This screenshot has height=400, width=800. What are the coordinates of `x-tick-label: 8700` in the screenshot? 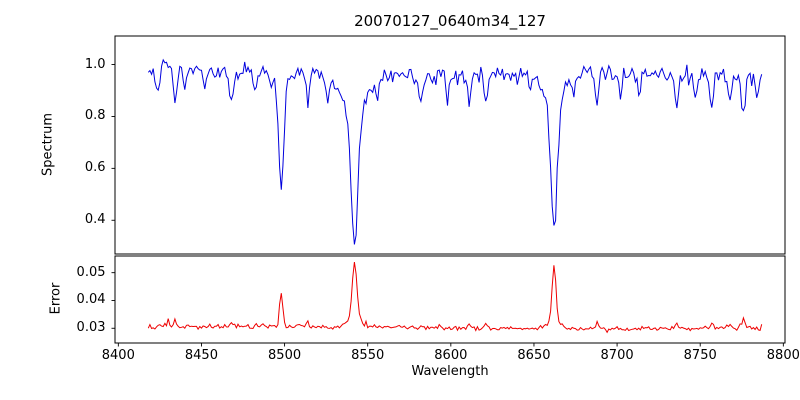 It's located at (617, 355).